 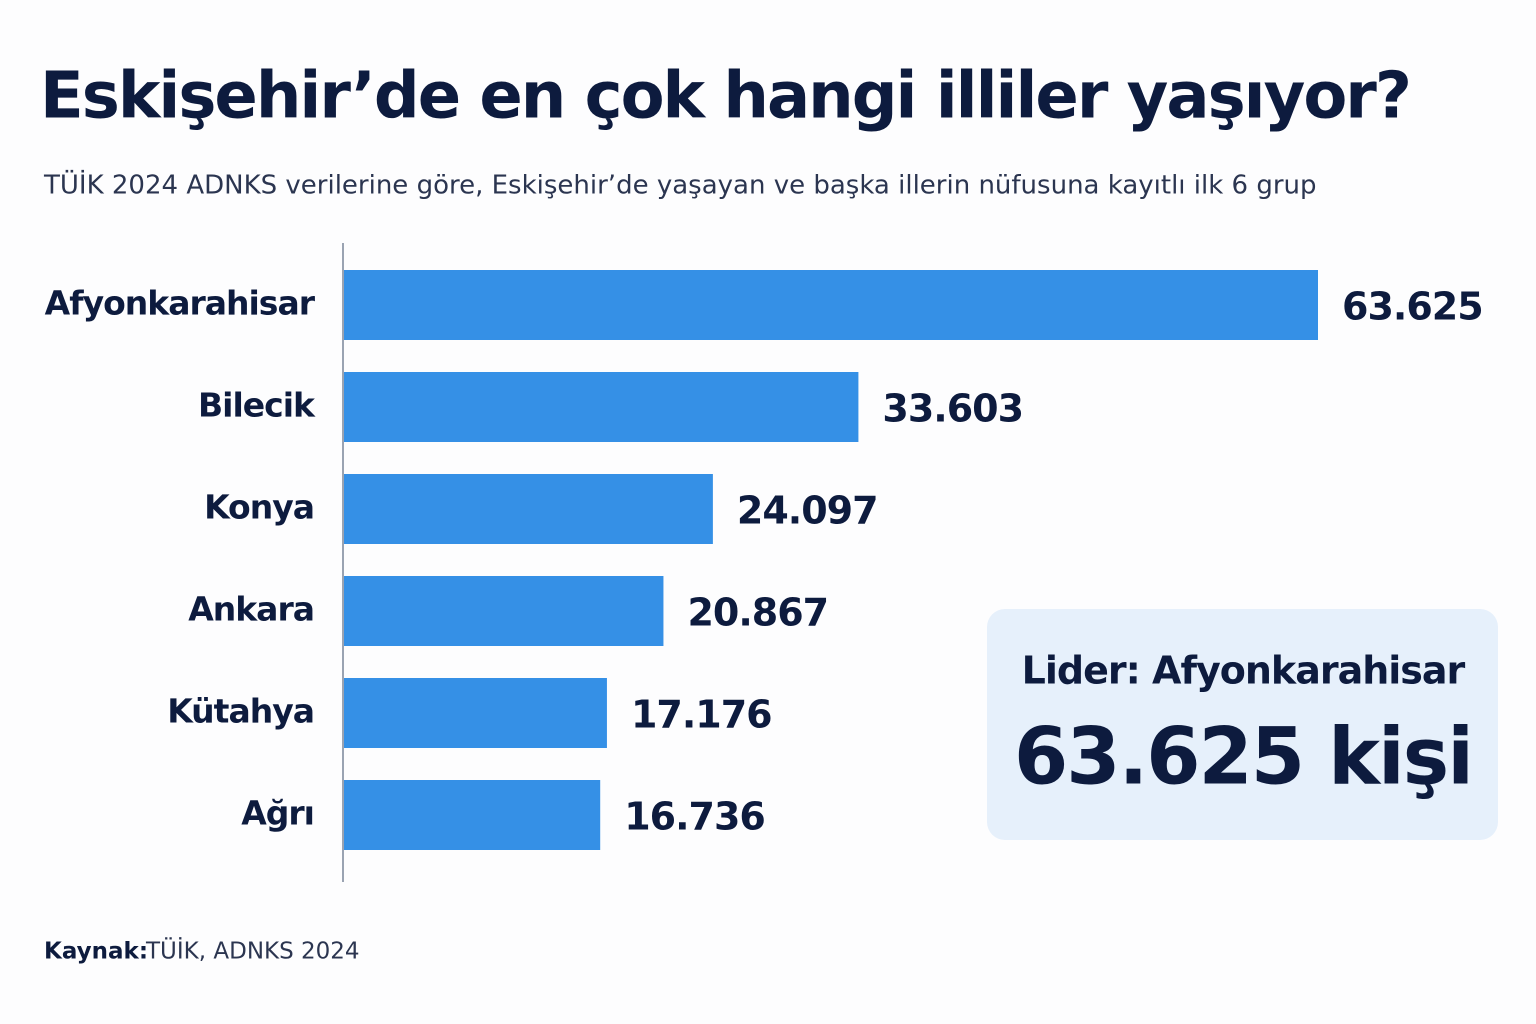 I want to click on value-label: 33.603, so click(x=952, y=409).